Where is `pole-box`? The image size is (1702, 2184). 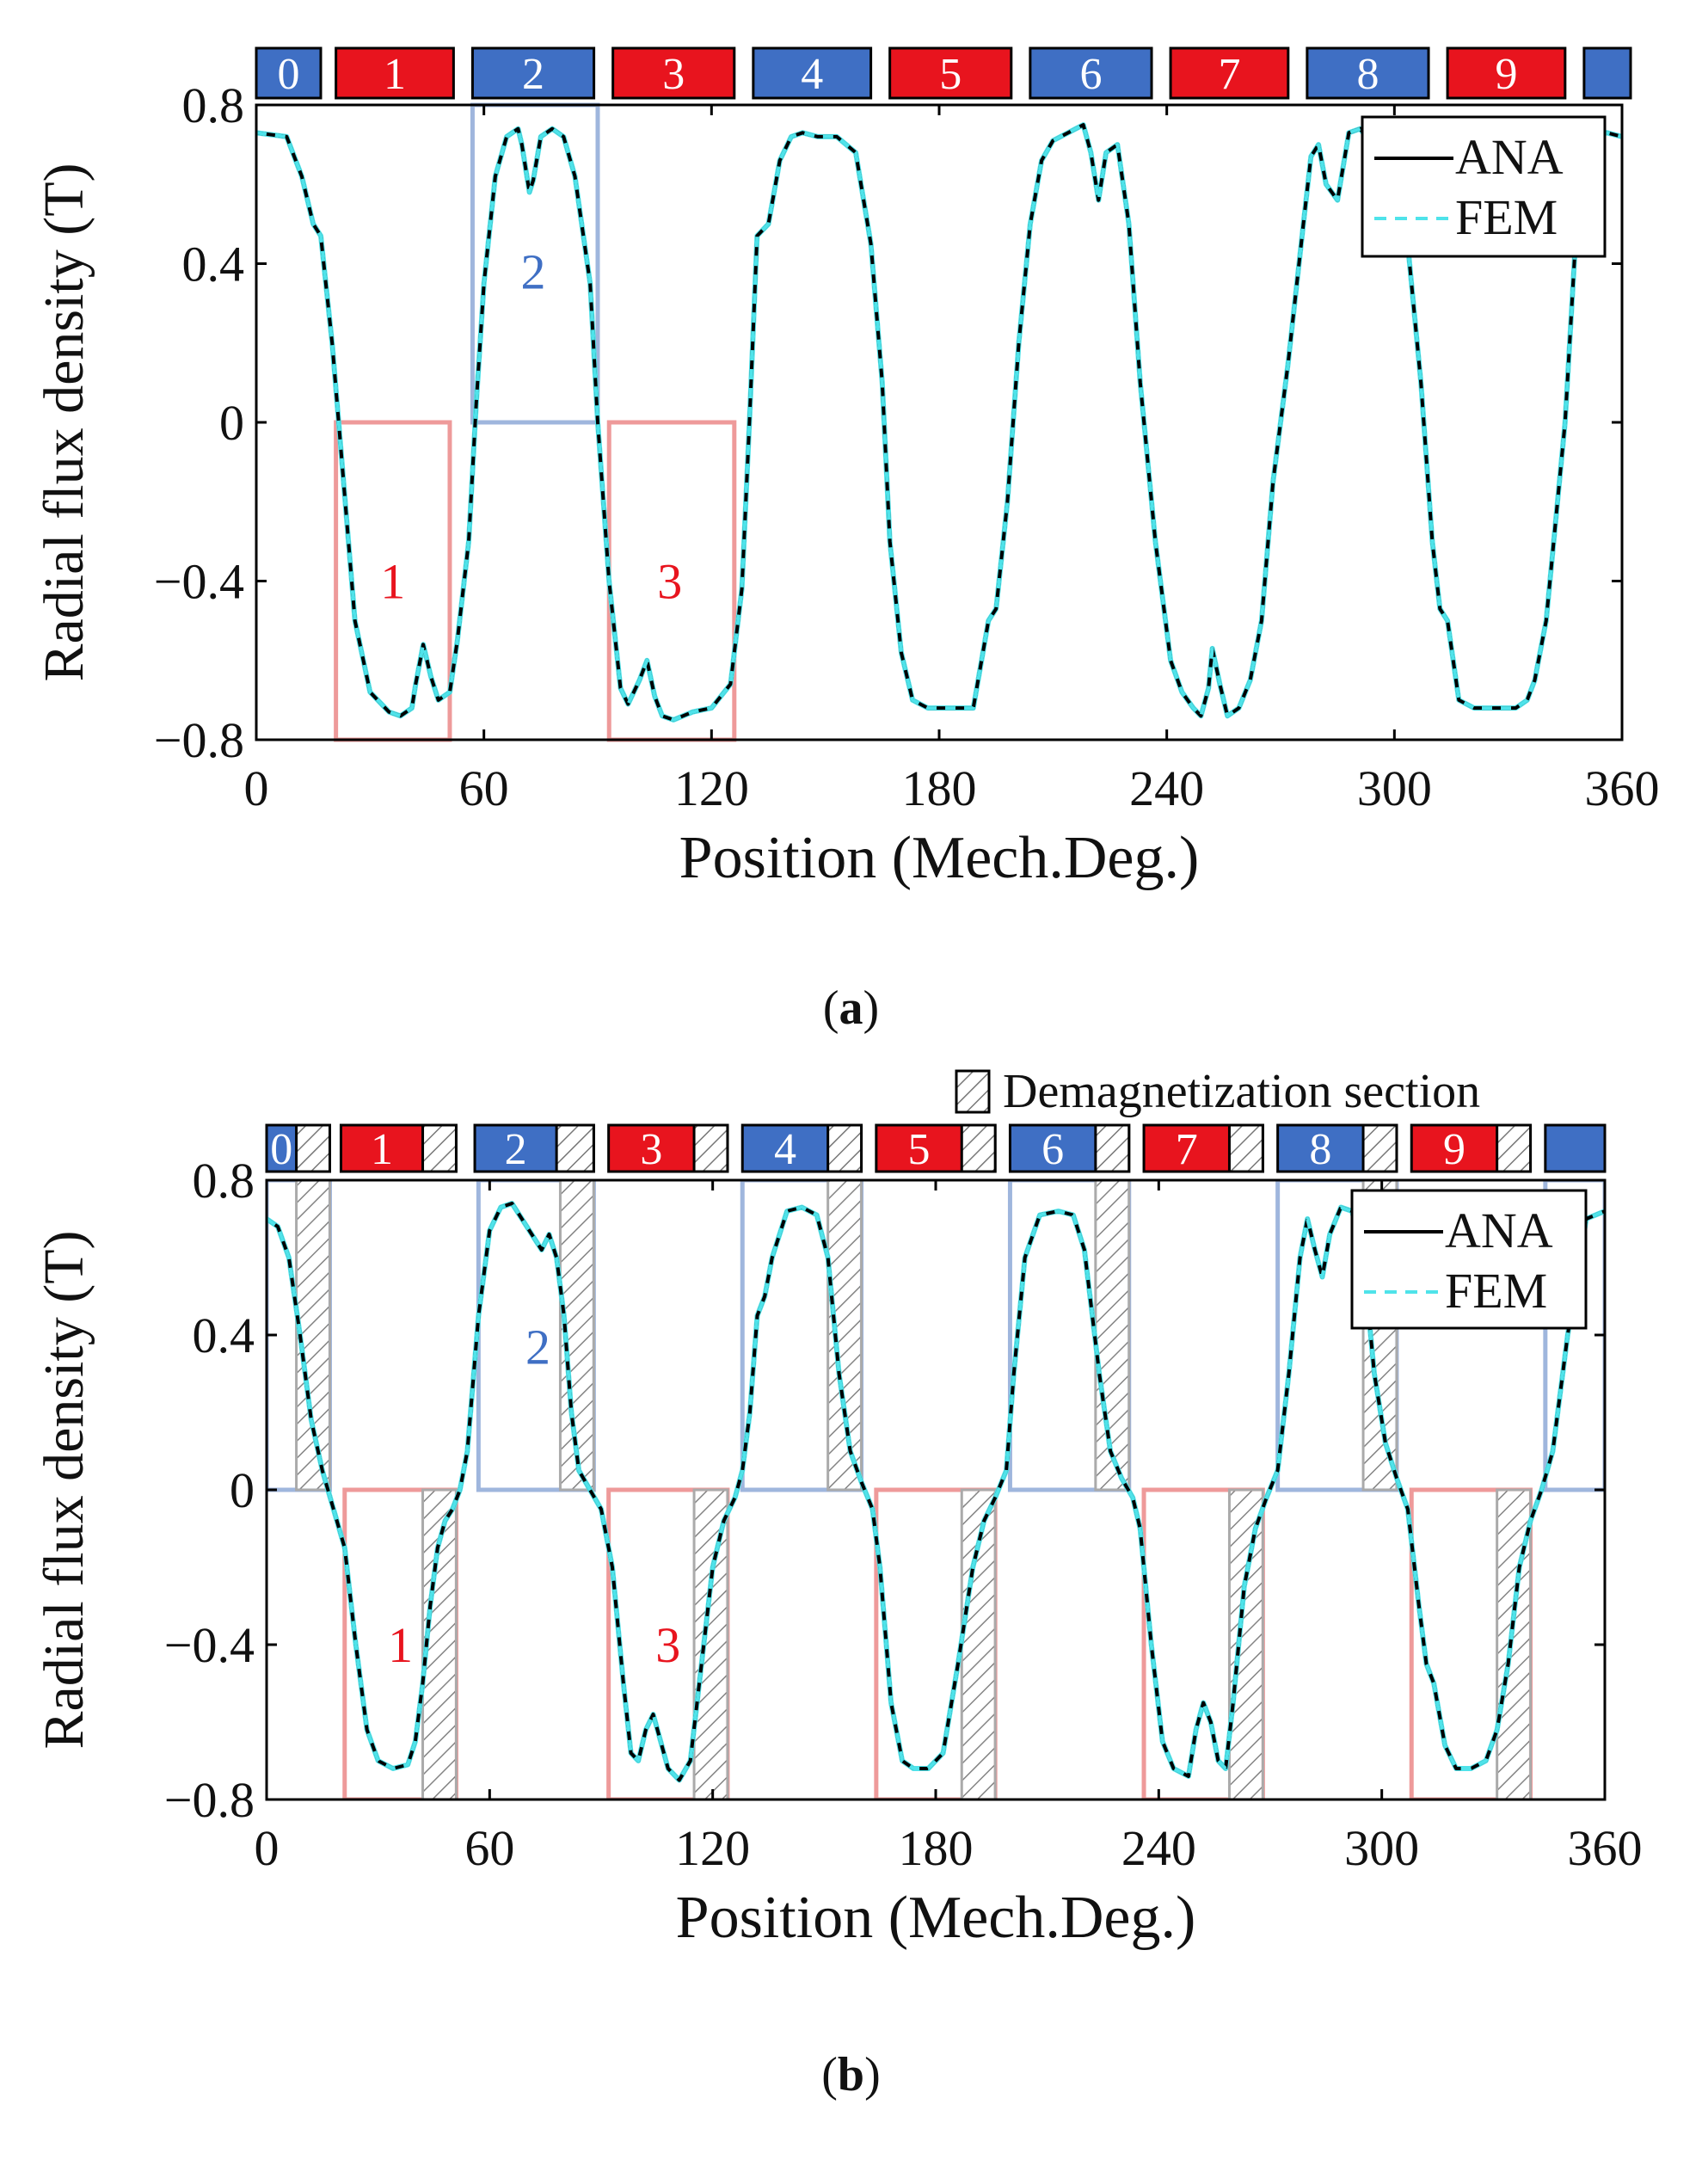 pole-box is located at coordinates (1574, 1336).